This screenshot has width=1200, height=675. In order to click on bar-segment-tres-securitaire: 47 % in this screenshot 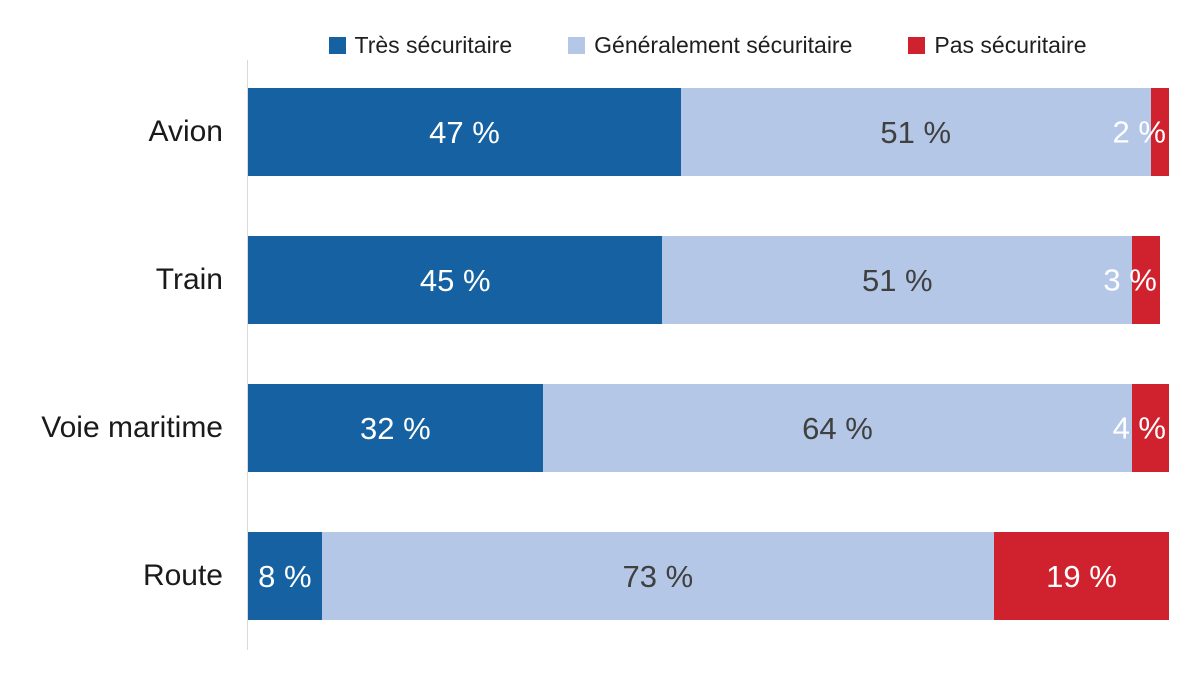, I will do `click(464, 132)`.